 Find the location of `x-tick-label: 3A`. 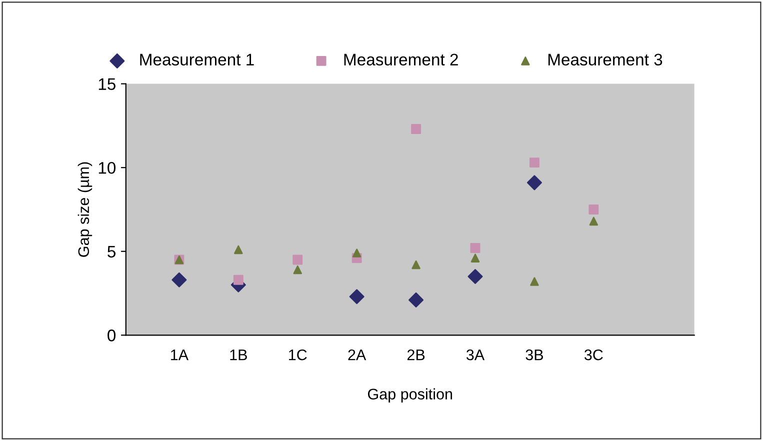

x-tick-label: 3A is located at coordinates (475, 354).